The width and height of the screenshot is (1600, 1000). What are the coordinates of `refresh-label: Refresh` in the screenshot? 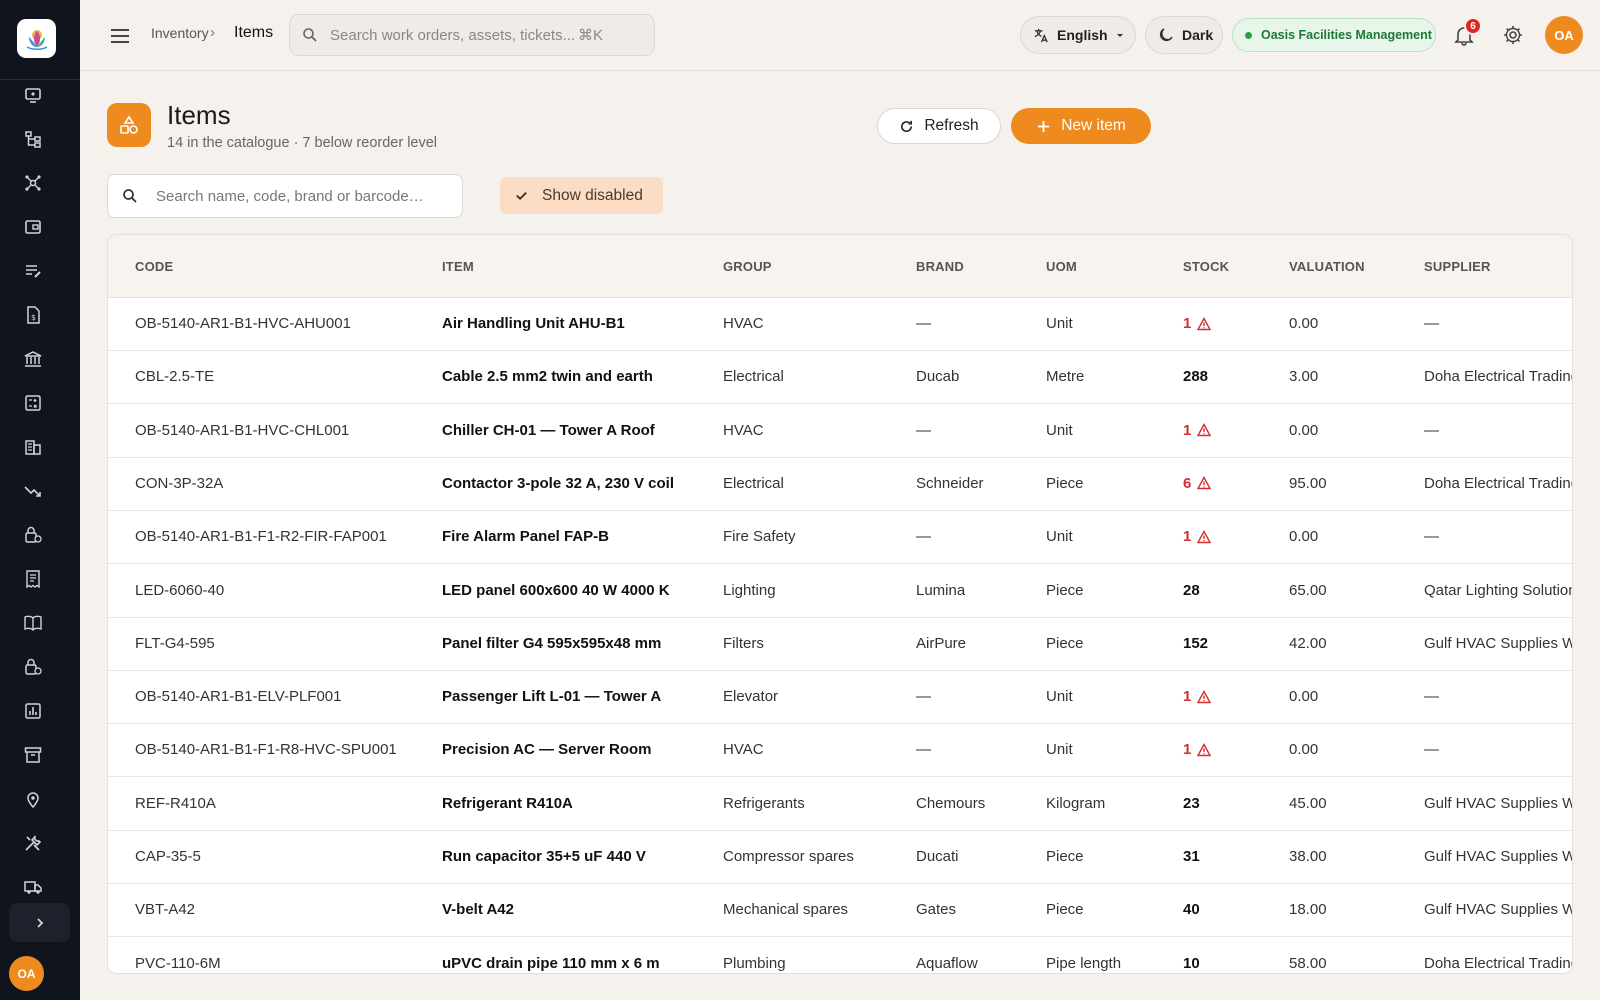 It's located at (951, 125).